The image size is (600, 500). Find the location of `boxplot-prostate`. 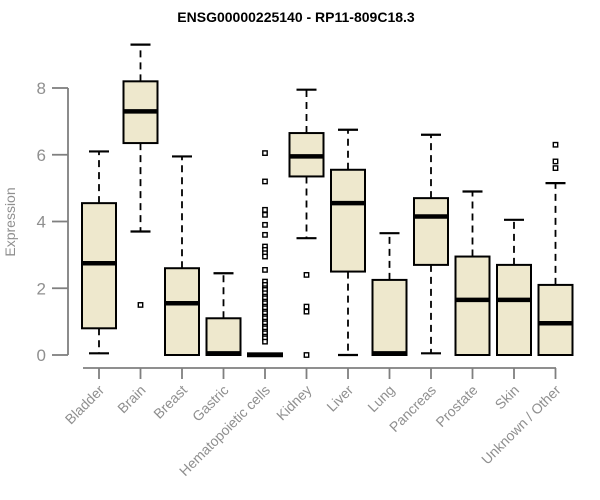

boxplot-prostate is located at coordinates (472, 273).